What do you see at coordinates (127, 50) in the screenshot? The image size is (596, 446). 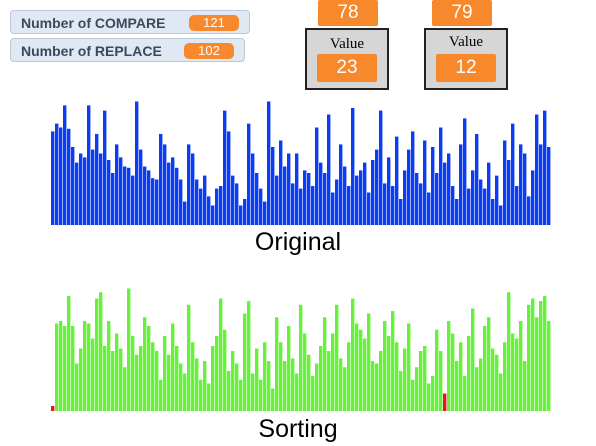 I see `replace-counter: Number of REPLACE 102` at bounding box center [127, 50].